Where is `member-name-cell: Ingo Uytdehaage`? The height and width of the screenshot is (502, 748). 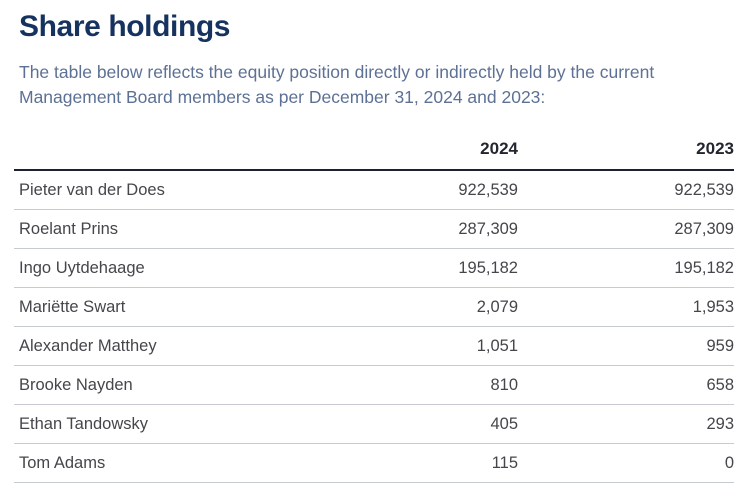 member-name-cell: Ingo Uytdehaage is located at coordinates (158, 268).